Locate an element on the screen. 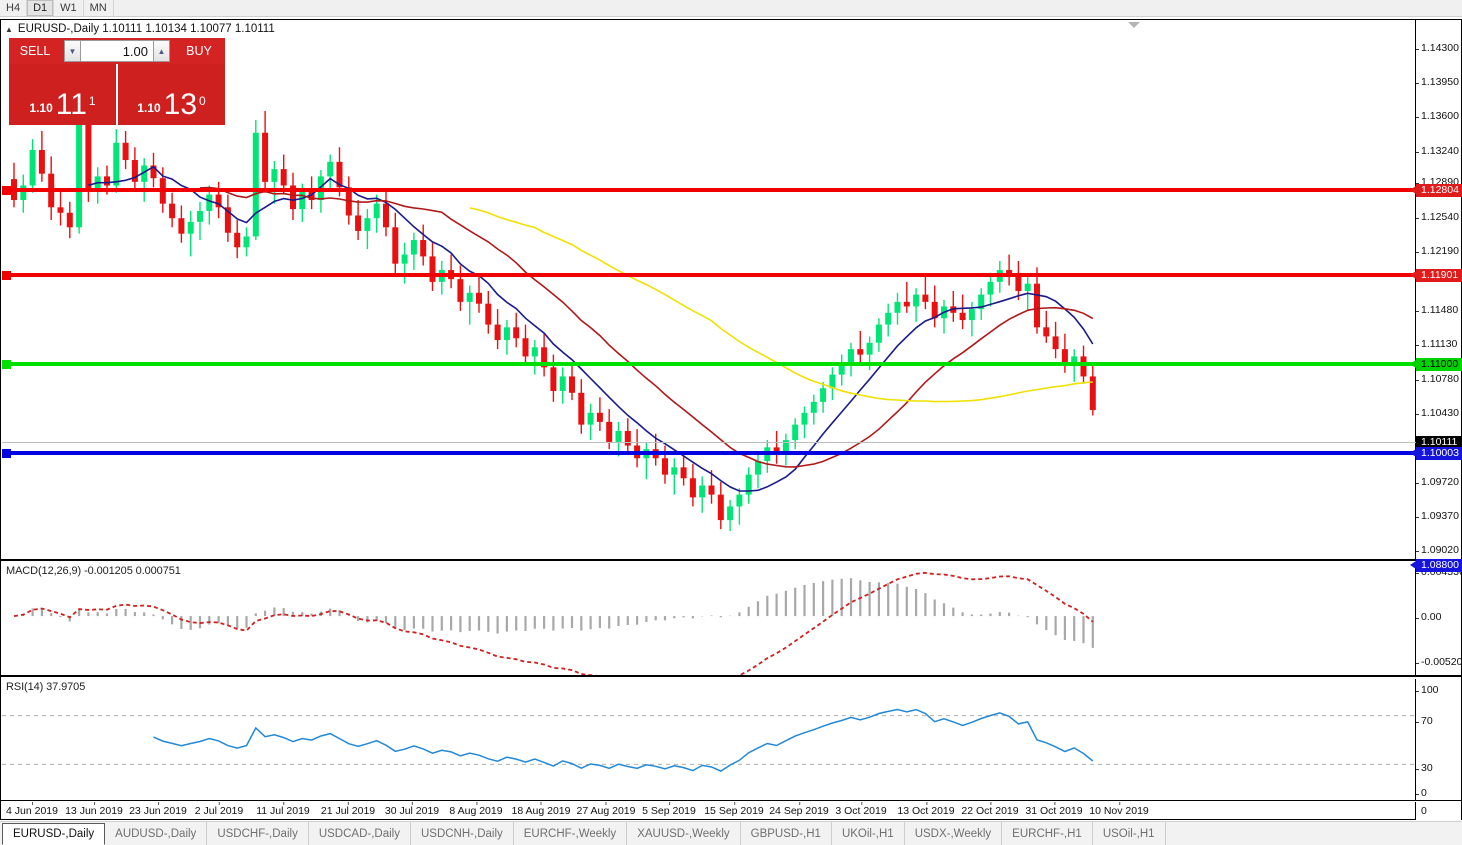  symbol-tab-usdcad--daily: USDCAD-,Daily is located at coordinates (360, 833).